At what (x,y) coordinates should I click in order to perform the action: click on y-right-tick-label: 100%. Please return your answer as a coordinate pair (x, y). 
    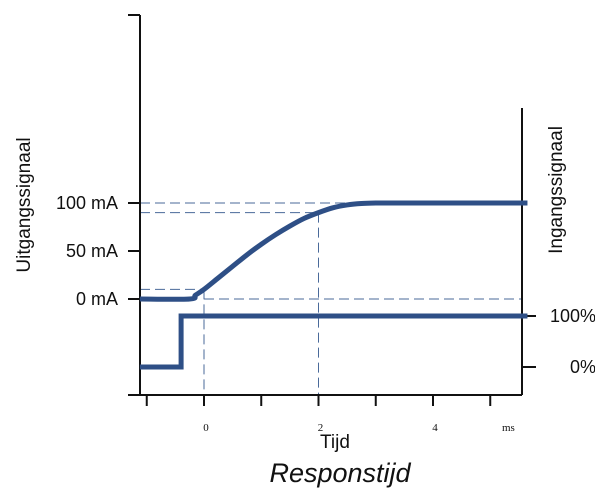
    Looking at the image, I should click on (572, 316).